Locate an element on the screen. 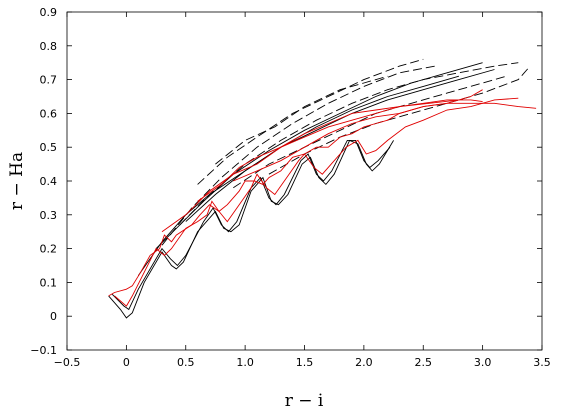 The height and width of the screenshot is (415, 570). x-tick-label: 1.5 is located at coordinates (305, 362).